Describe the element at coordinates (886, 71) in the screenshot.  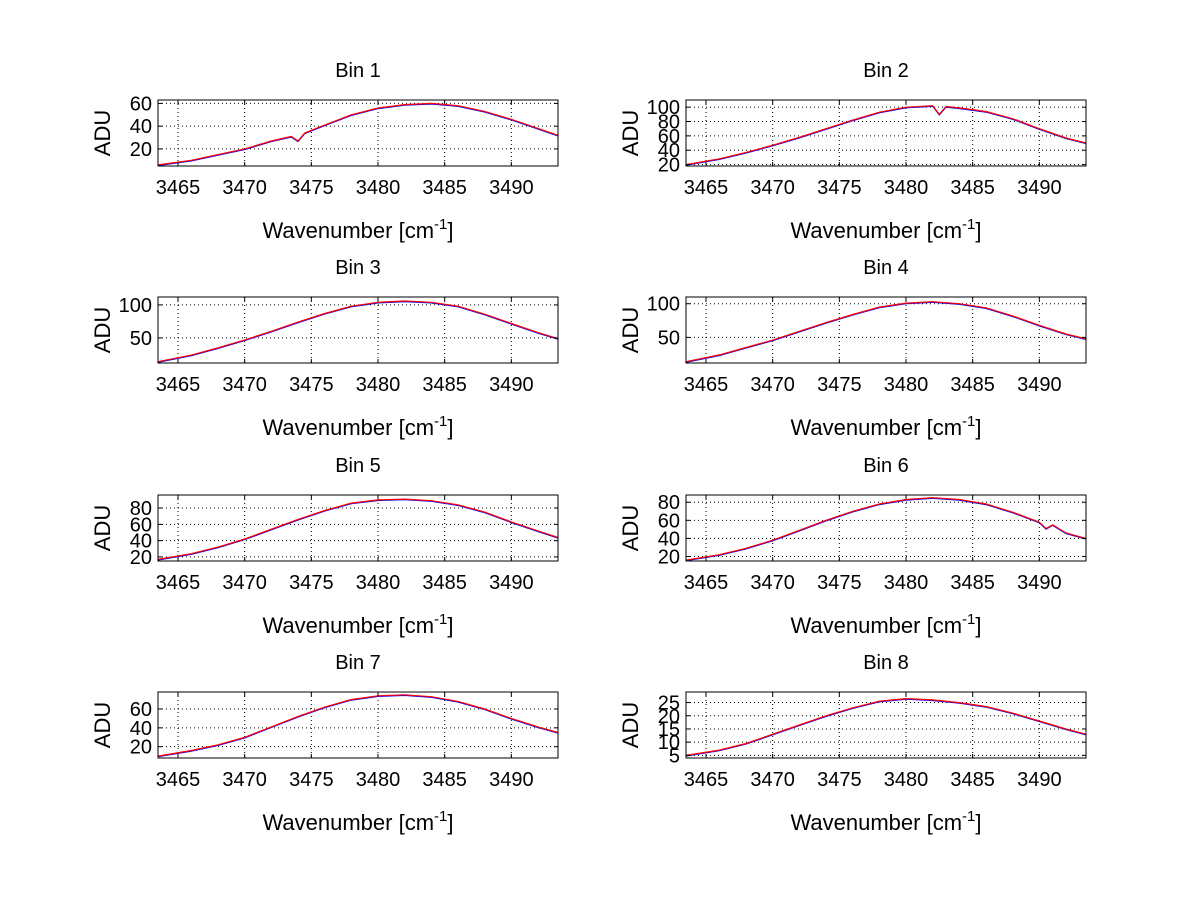
I see `subplot-title: Bin 2` at that location.